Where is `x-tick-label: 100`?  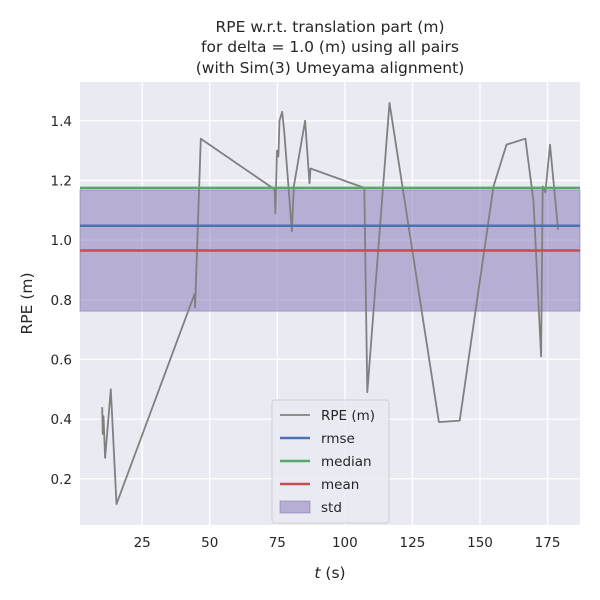
x-tick-label: 100 is located at coordinates (345, 543).